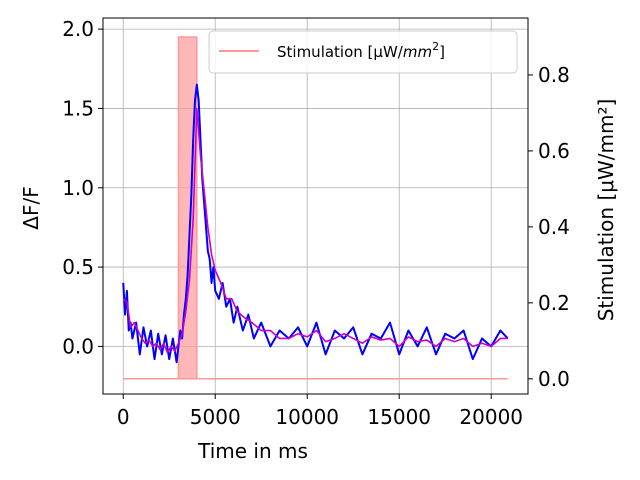 This screenshot has height=480, width=640. What do you see at coordinates (252, 451) in the screenshot?
I see `x-axis-label: Time in ms` at bounding box center [252, 451].